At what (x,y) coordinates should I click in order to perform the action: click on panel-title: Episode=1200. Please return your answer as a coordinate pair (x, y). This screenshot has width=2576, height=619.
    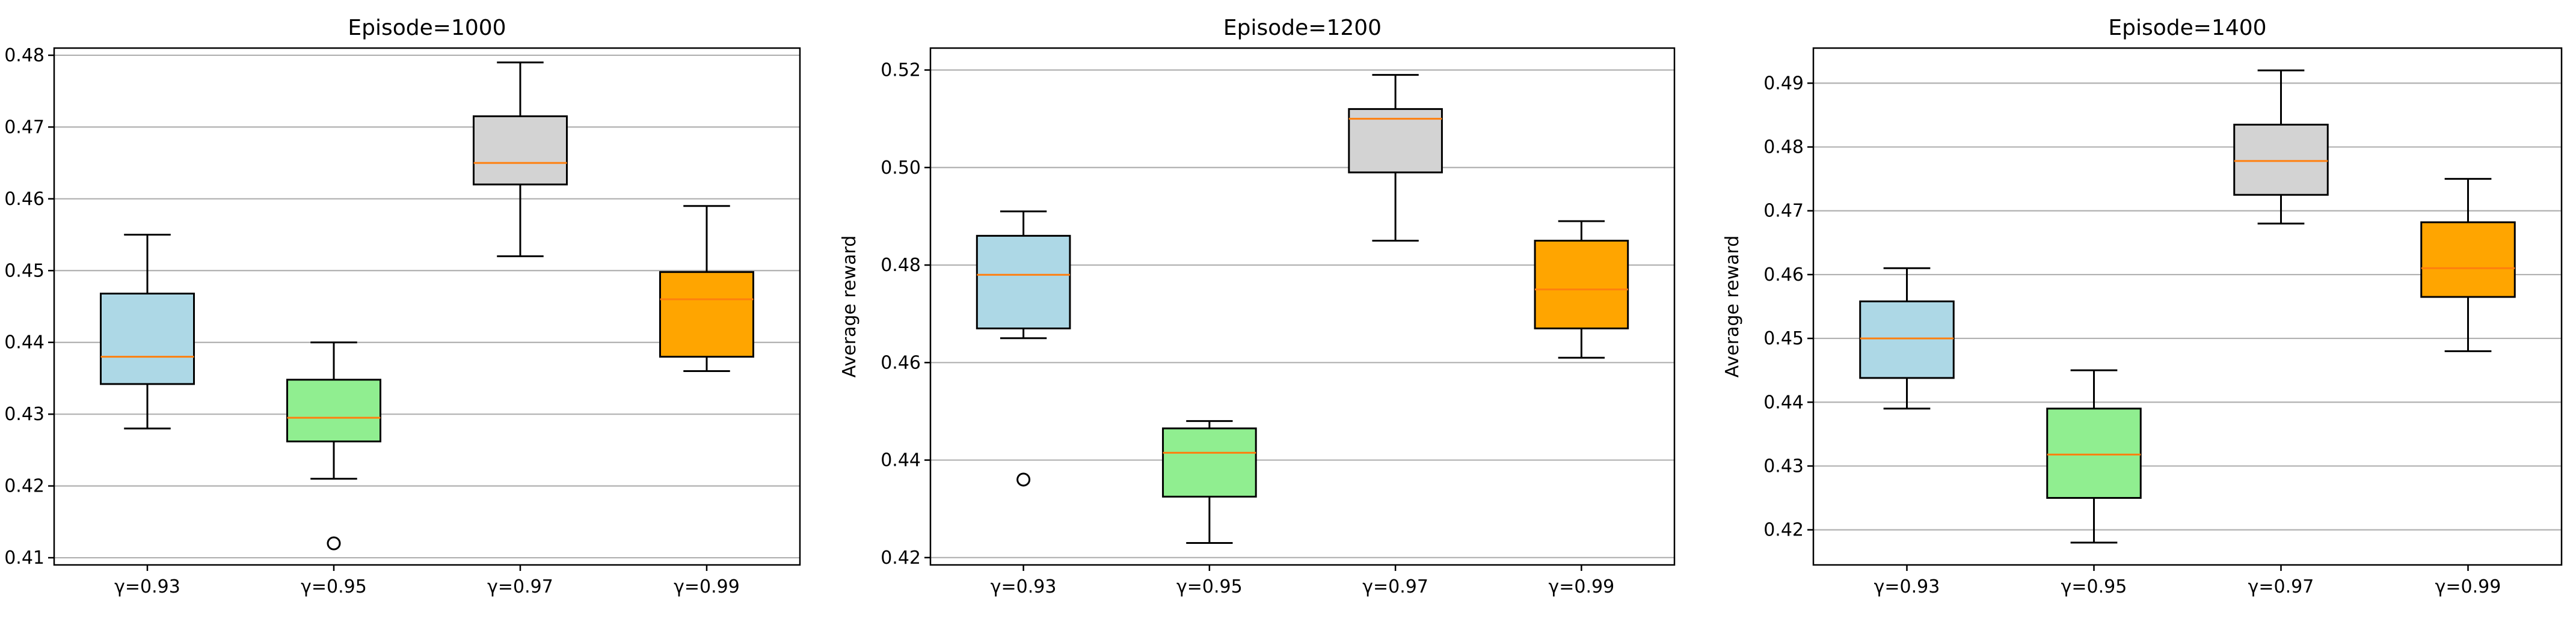
    Looking at the image, I should click on (1303, 28).